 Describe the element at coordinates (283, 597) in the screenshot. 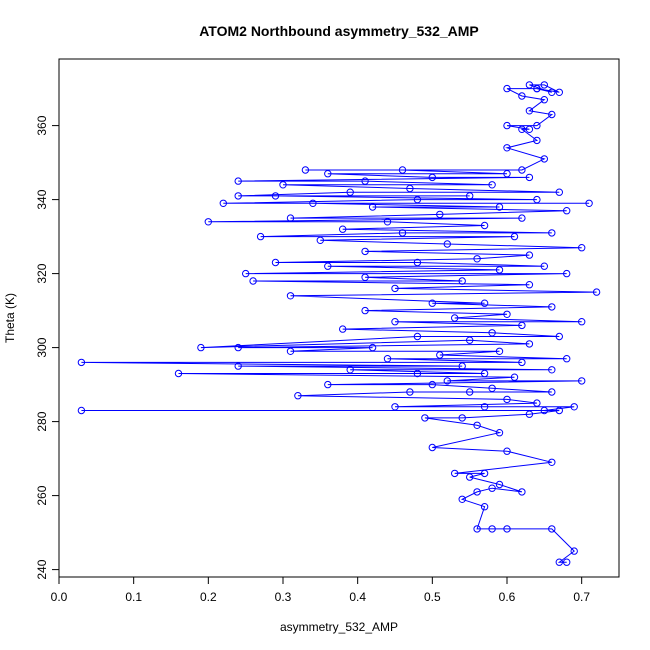

I see `x-tick-label: 0.3` at that location.